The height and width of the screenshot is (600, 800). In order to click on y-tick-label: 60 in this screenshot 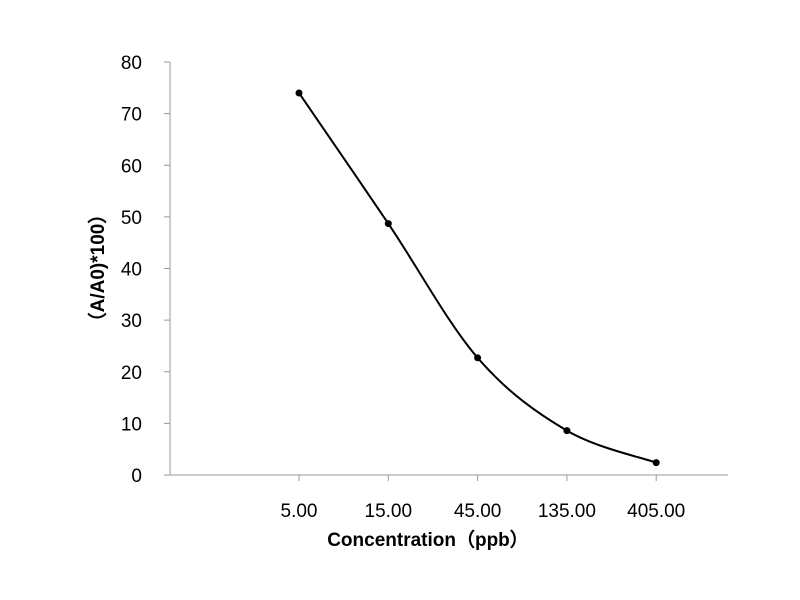, I will do `click(131, 166)`.